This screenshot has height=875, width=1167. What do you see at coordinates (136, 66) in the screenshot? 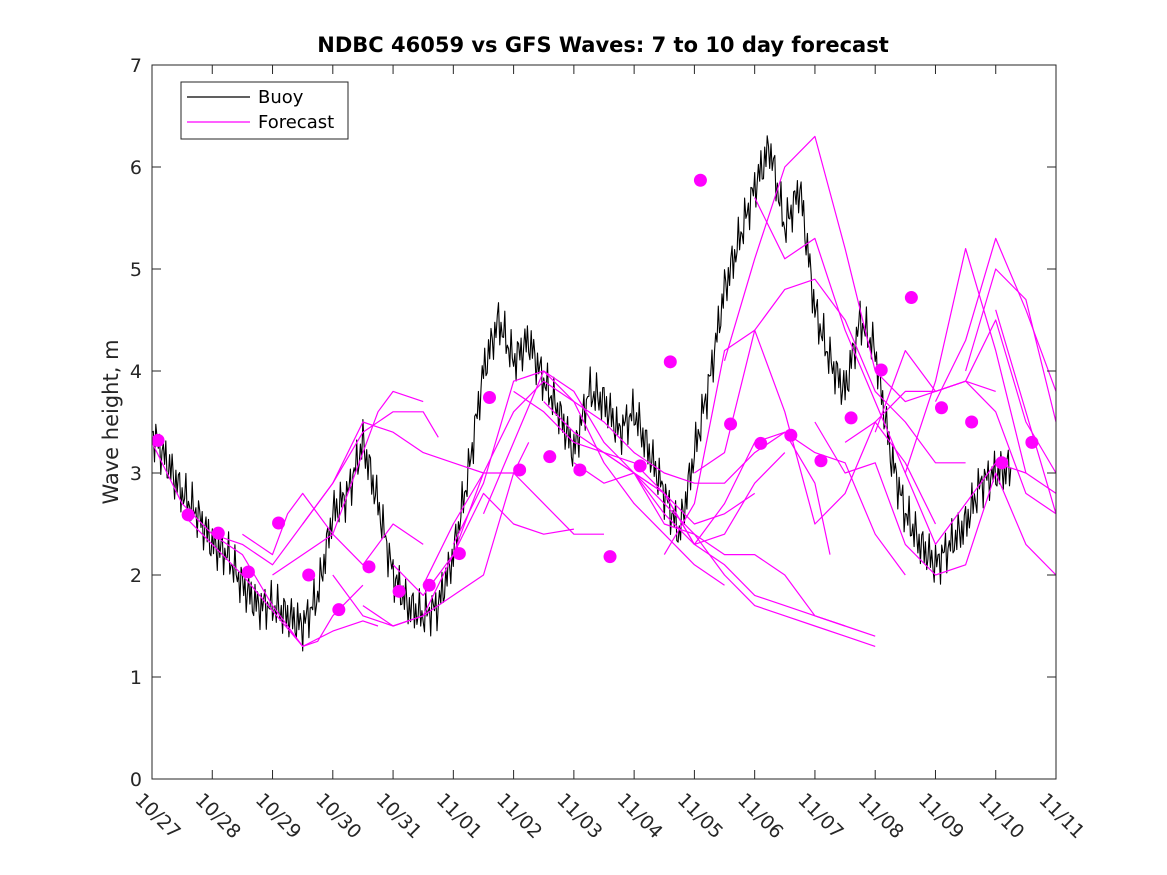
I see `y-tick-label: 7` at bounding box center [136, 66].